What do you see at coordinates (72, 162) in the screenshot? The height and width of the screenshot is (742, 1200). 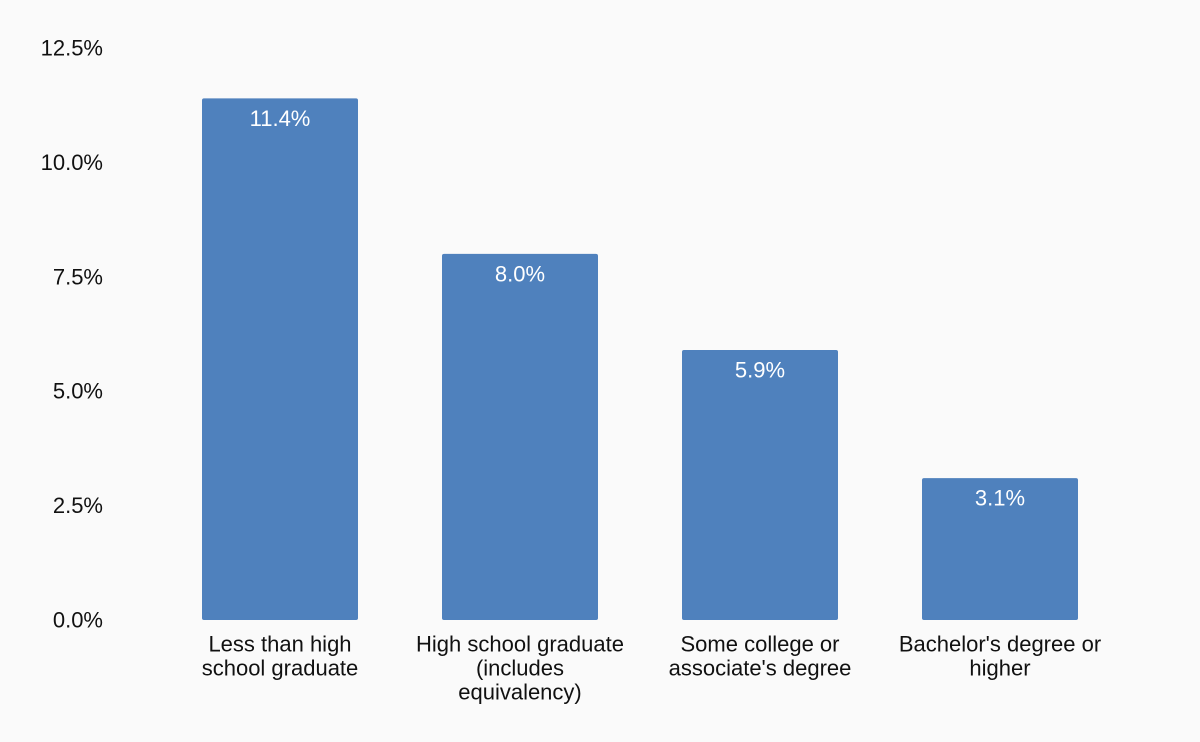 I see `y-tick-label: 10.0%` at bounding box center [72, 162].